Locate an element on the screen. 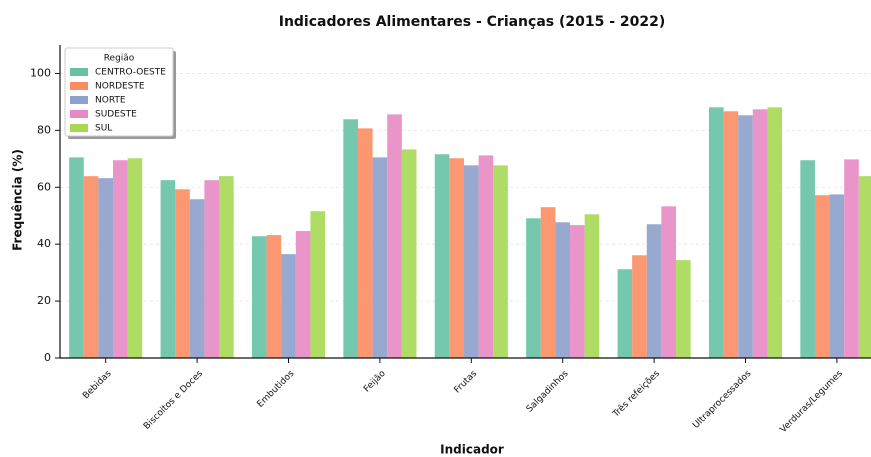  legend-label: NORTE is located at coordinates (110, 101).